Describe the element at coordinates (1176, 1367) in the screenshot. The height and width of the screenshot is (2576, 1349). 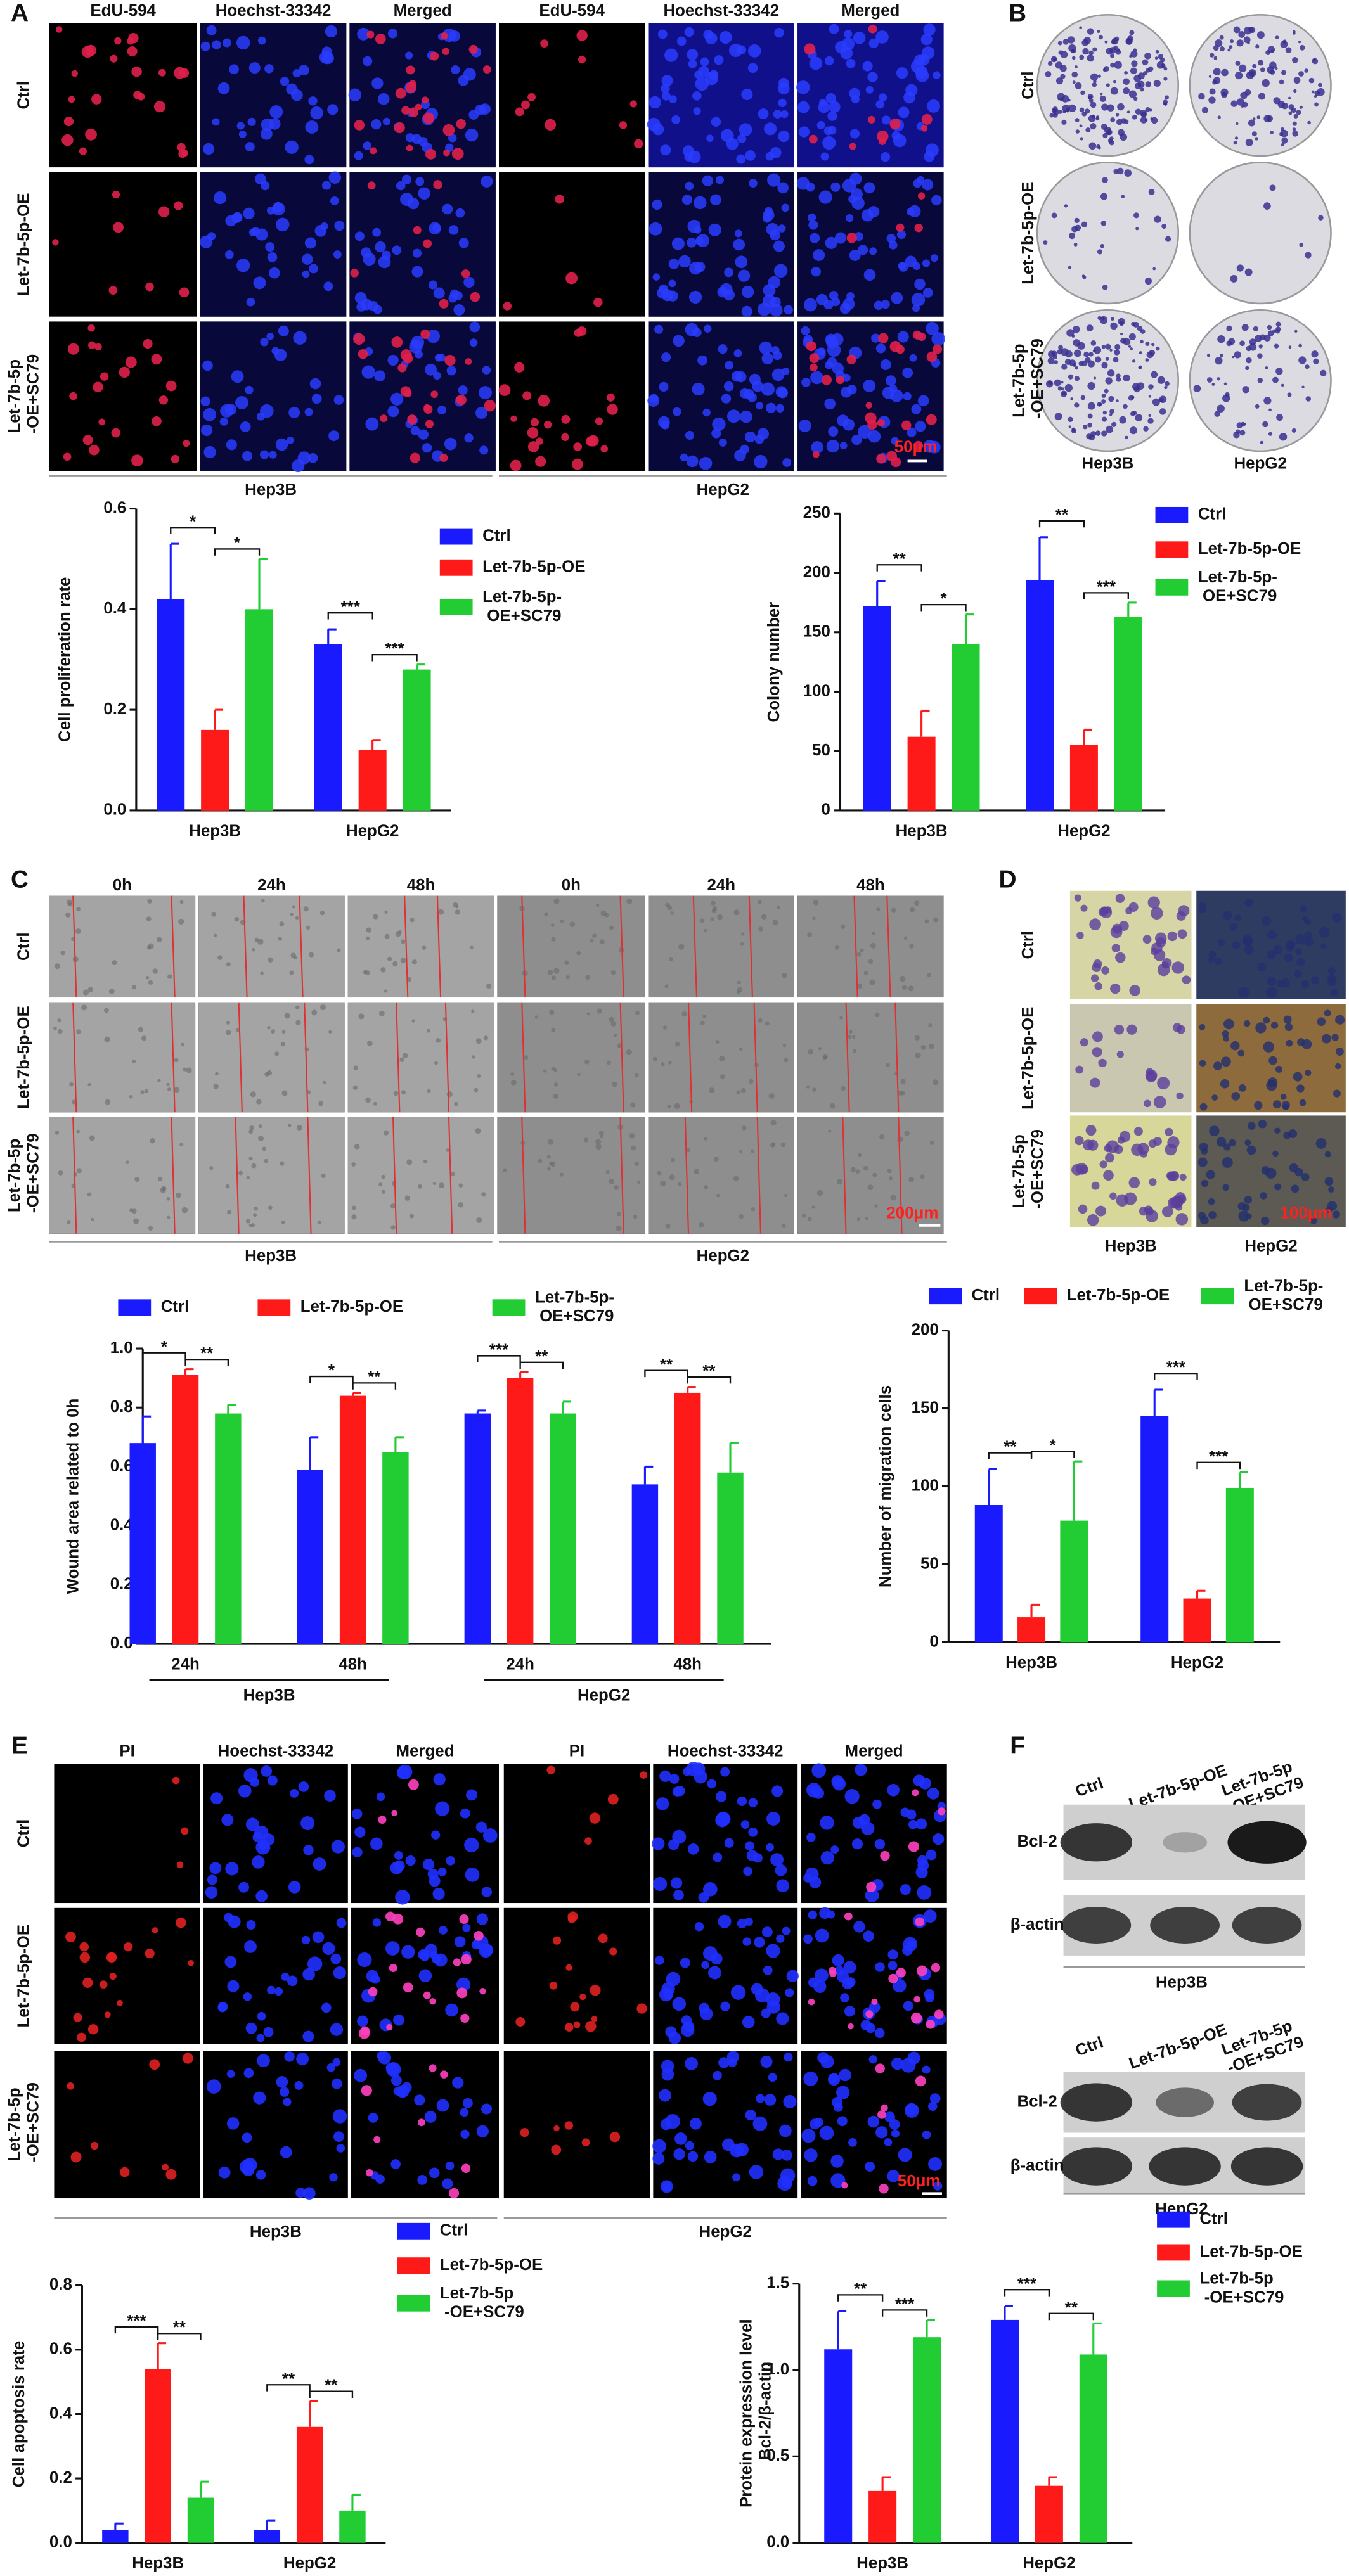
I see `significance-label: ***` at that location.